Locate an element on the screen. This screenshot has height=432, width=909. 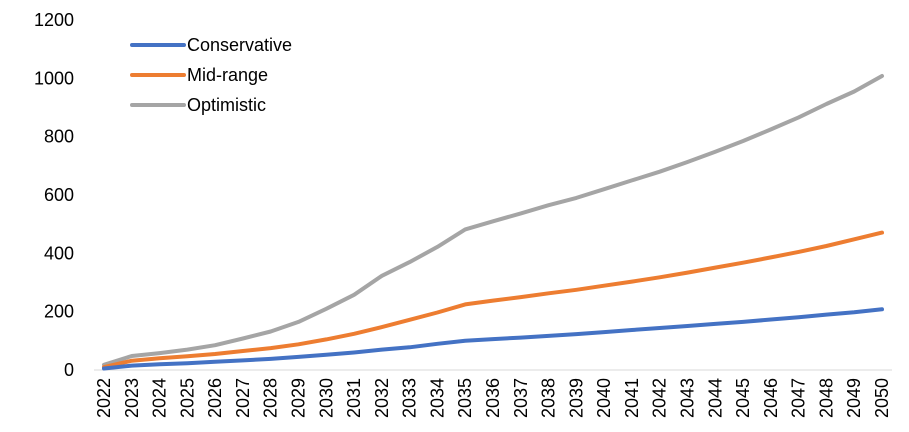
x-tick-label: 2041 is located at coordinates (632, 398).